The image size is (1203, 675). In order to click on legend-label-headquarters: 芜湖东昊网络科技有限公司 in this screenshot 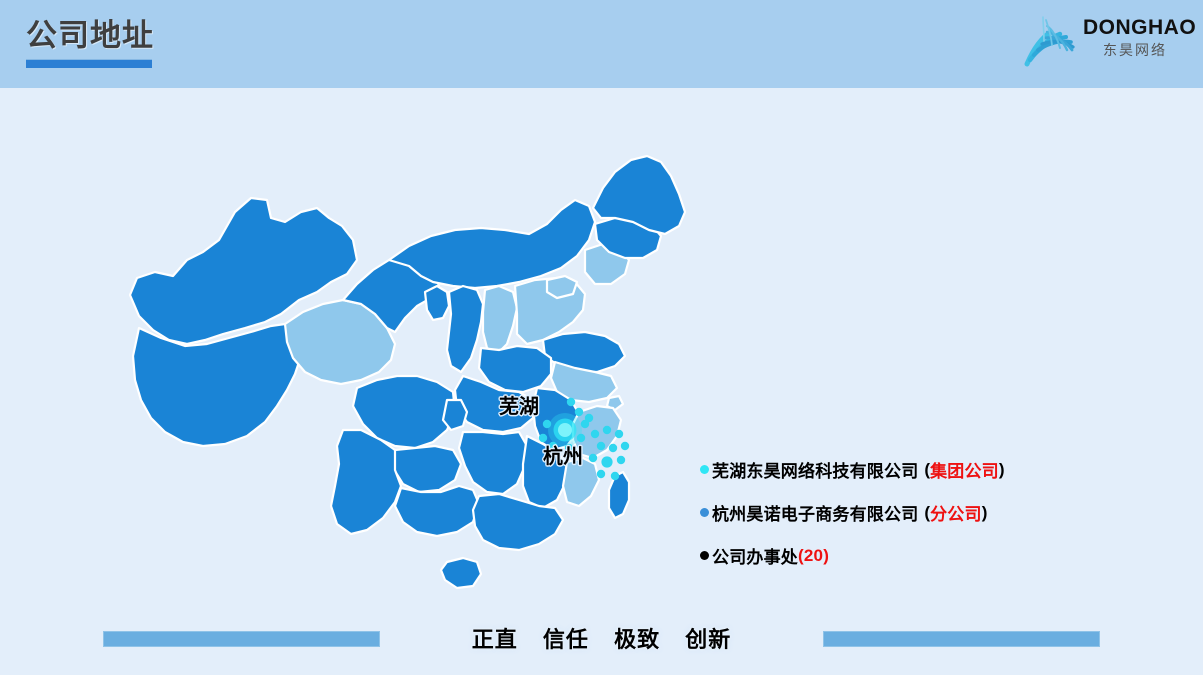, I will do `click(815, 471)`.